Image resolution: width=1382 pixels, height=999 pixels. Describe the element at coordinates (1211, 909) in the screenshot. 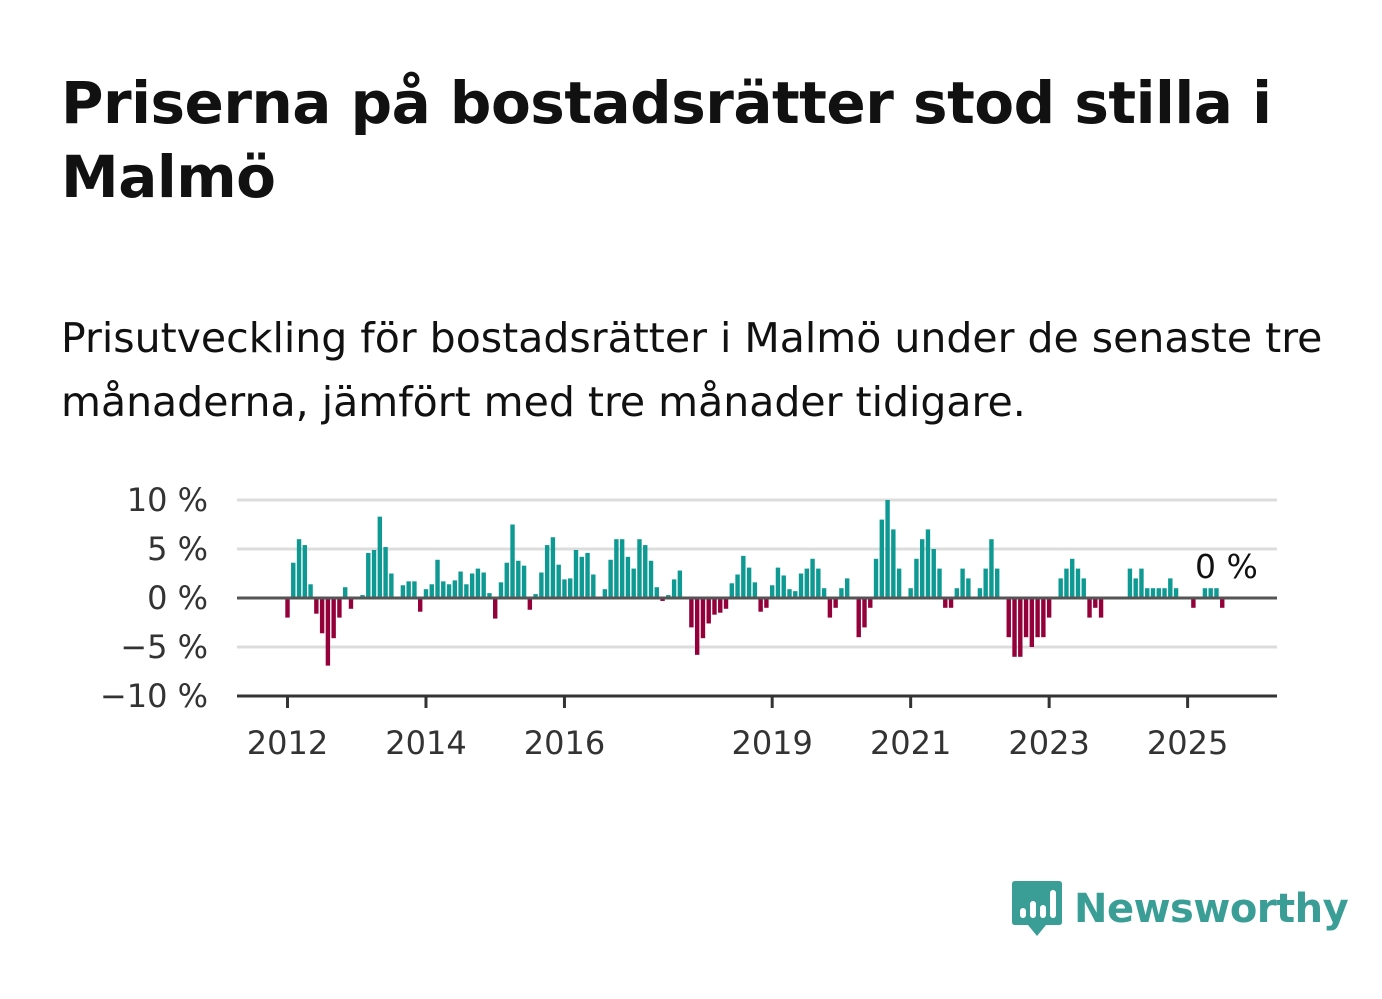

I see `brand-name: Newsworthy` at that location.